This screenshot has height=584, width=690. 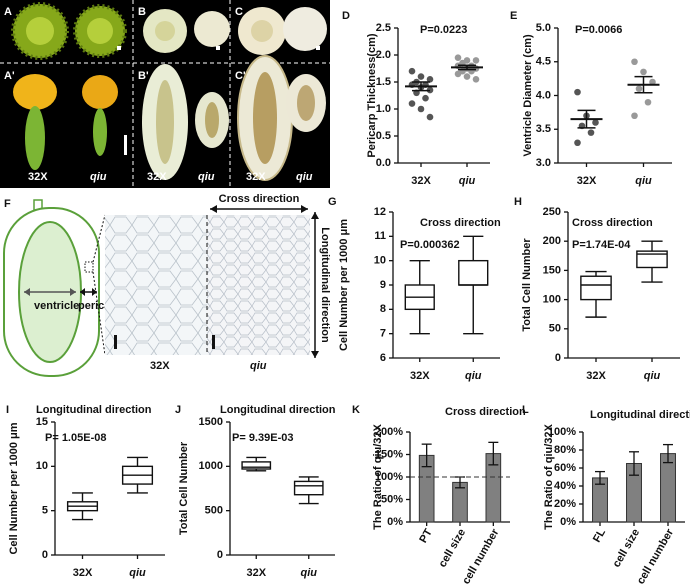 What do you see at coordinates (56, 306) in the screenshot?
I see `diagram-label: ventricle` at bounding box center [56, 306].